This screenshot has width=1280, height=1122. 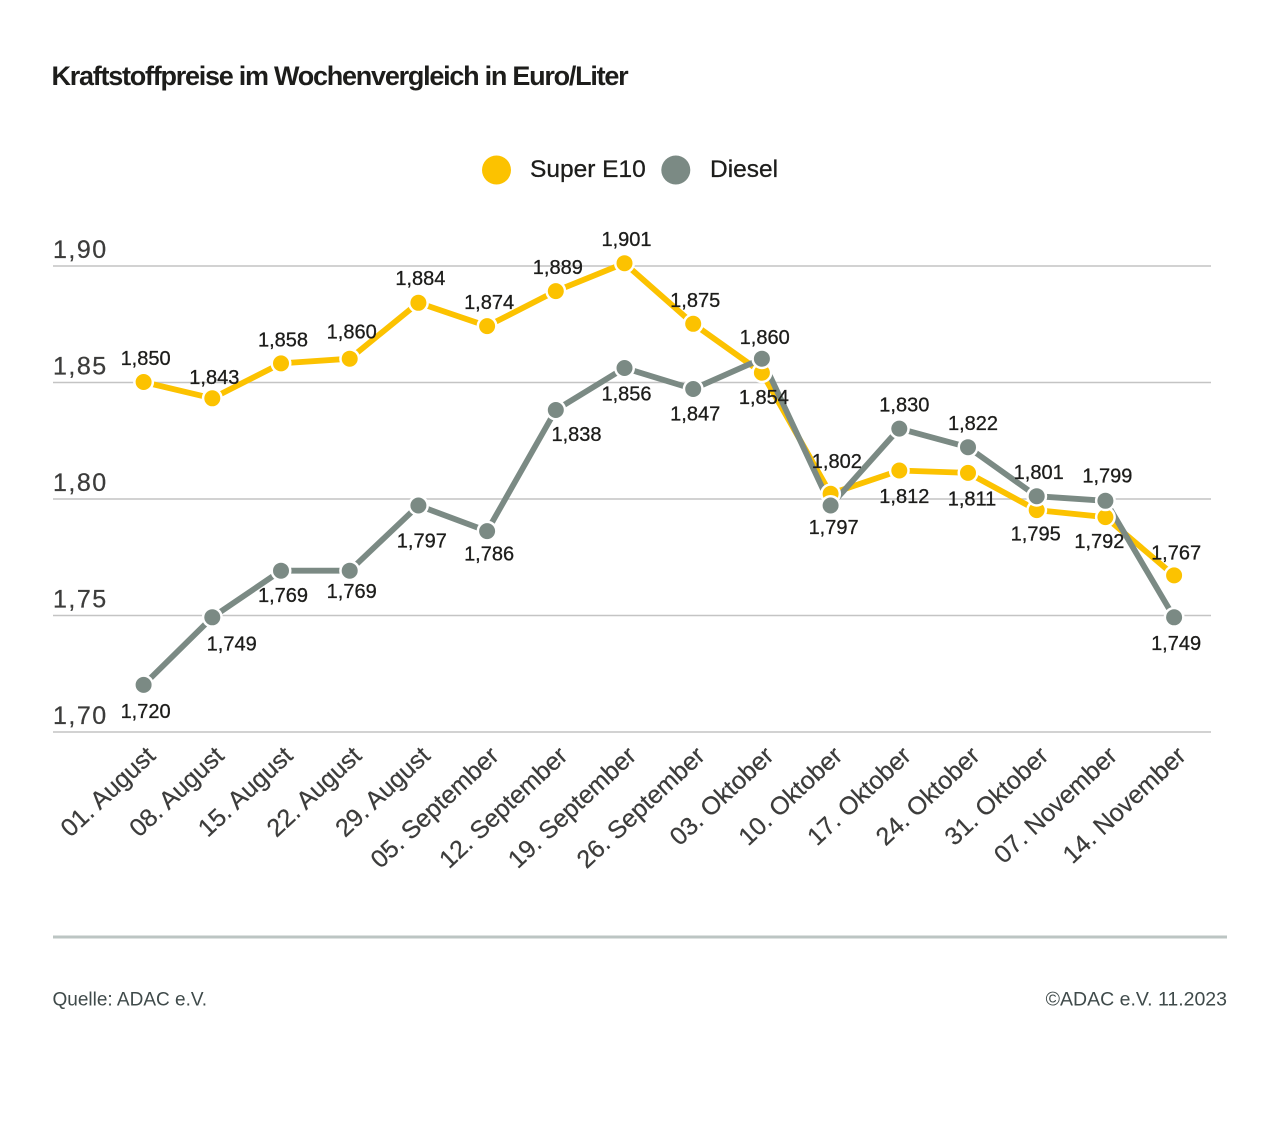 What do you see at coordinates (1176, 553) in the screenshot?
I see `svg-text: 1,767` at bounding box center [1176, 553].